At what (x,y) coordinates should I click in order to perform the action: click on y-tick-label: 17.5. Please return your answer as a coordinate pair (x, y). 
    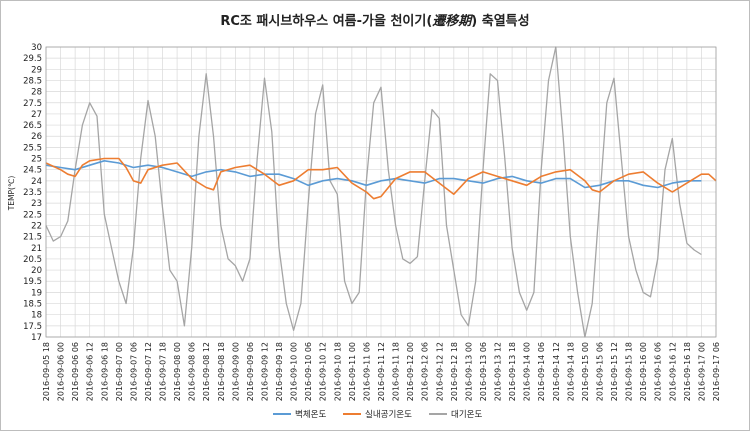
    Looking at the image, I should click on (32, 327).